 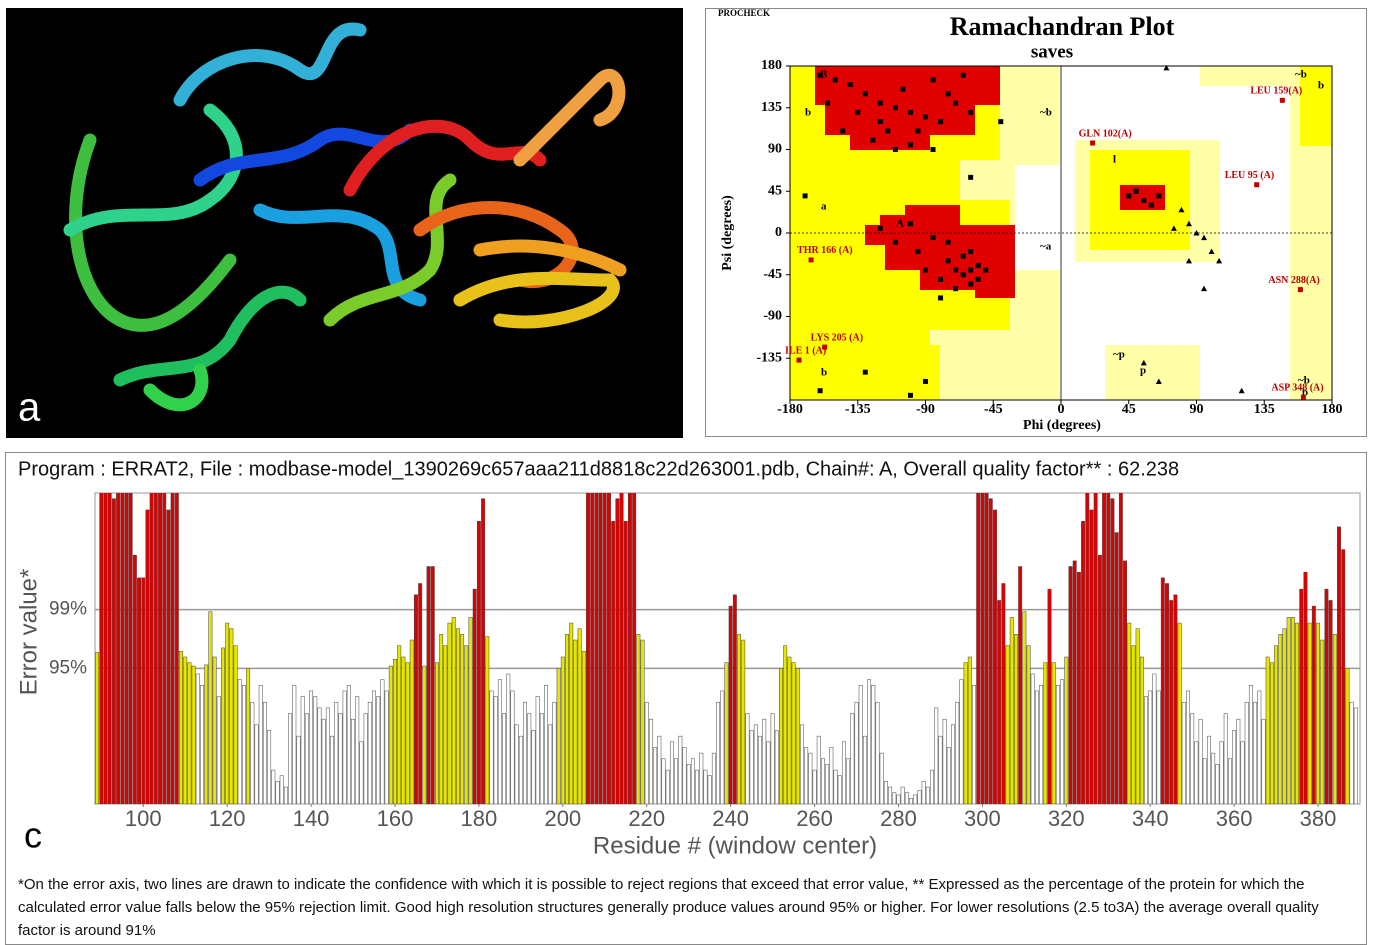 What do you see at coordinates (772, 316) in the screenshot?
I see `y-tick-label: -90` at bounding box center [772, 316].